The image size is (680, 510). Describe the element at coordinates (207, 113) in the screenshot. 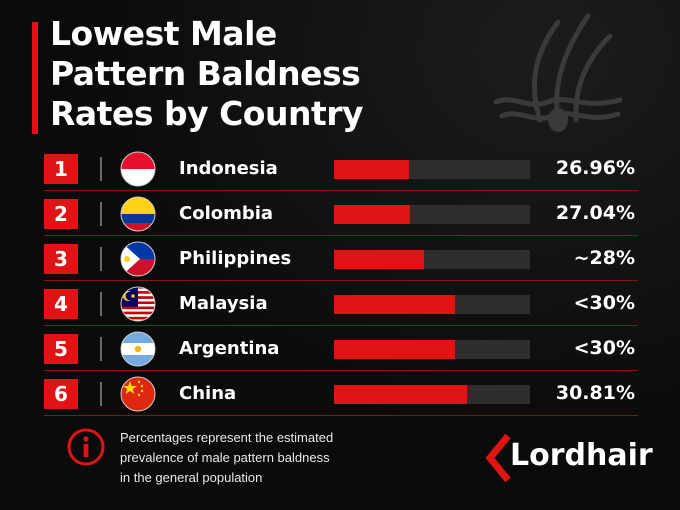

I see `title-line-3: Rates by Country` at that location.